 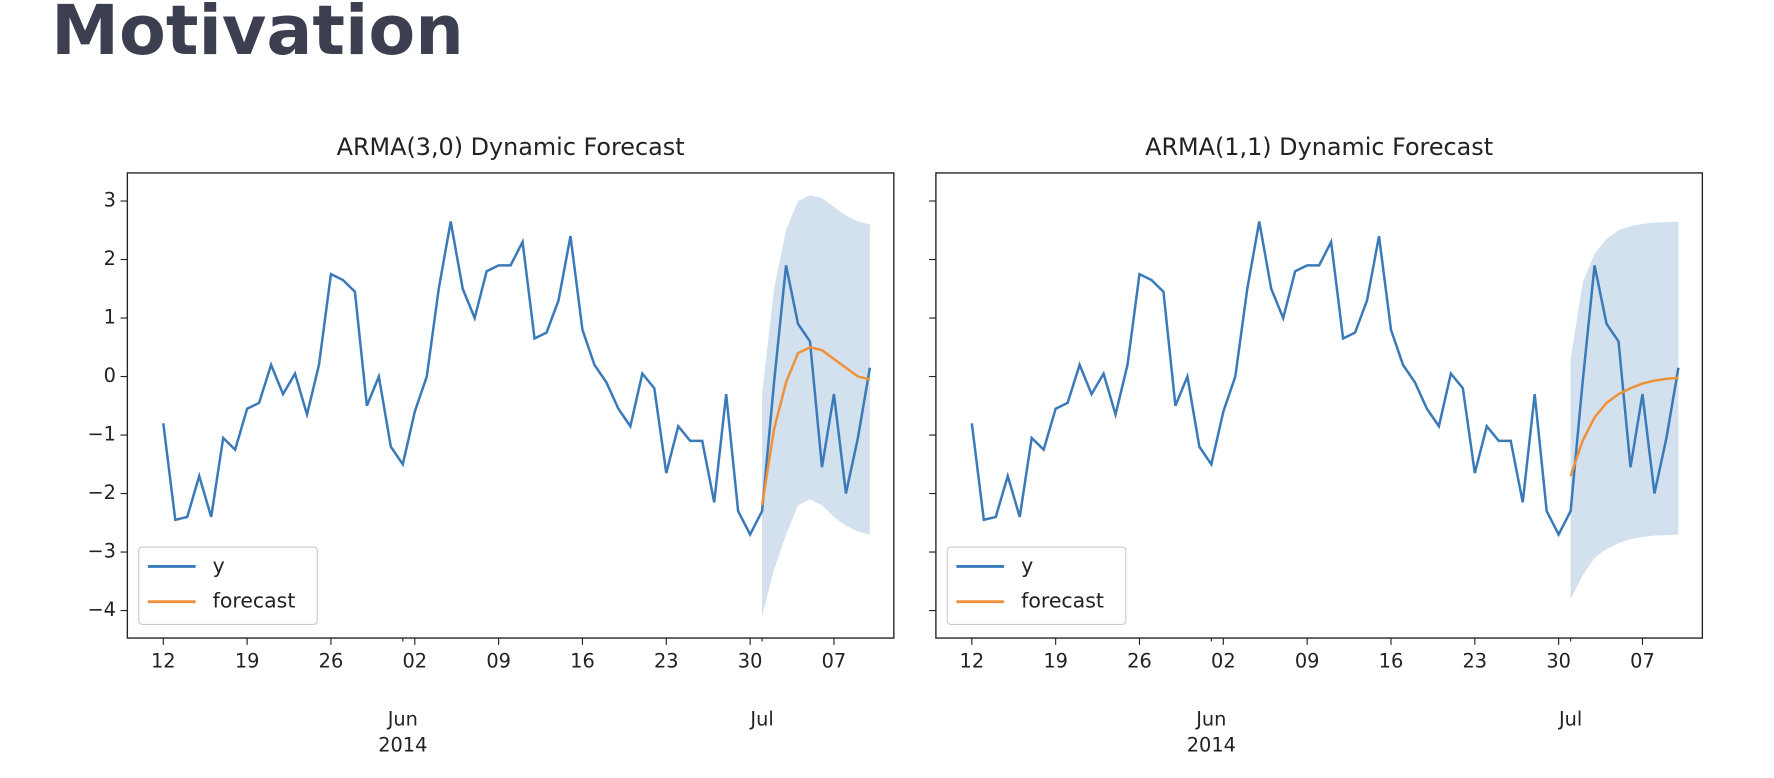 I want to click on chart-title: ARMA(3,0) Dynamic Forecast, so click(x=511, y=147).